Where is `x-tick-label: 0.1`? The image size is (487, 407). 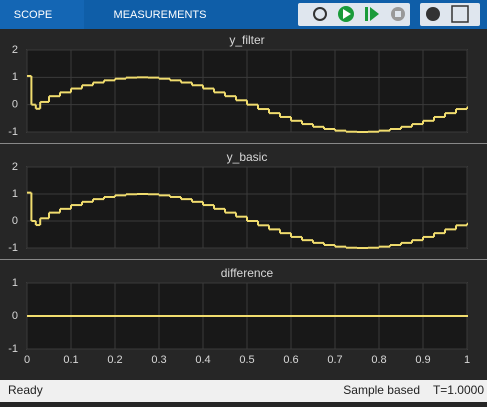 x-tick-label: 0.1 is located at coordinates (70, 360).